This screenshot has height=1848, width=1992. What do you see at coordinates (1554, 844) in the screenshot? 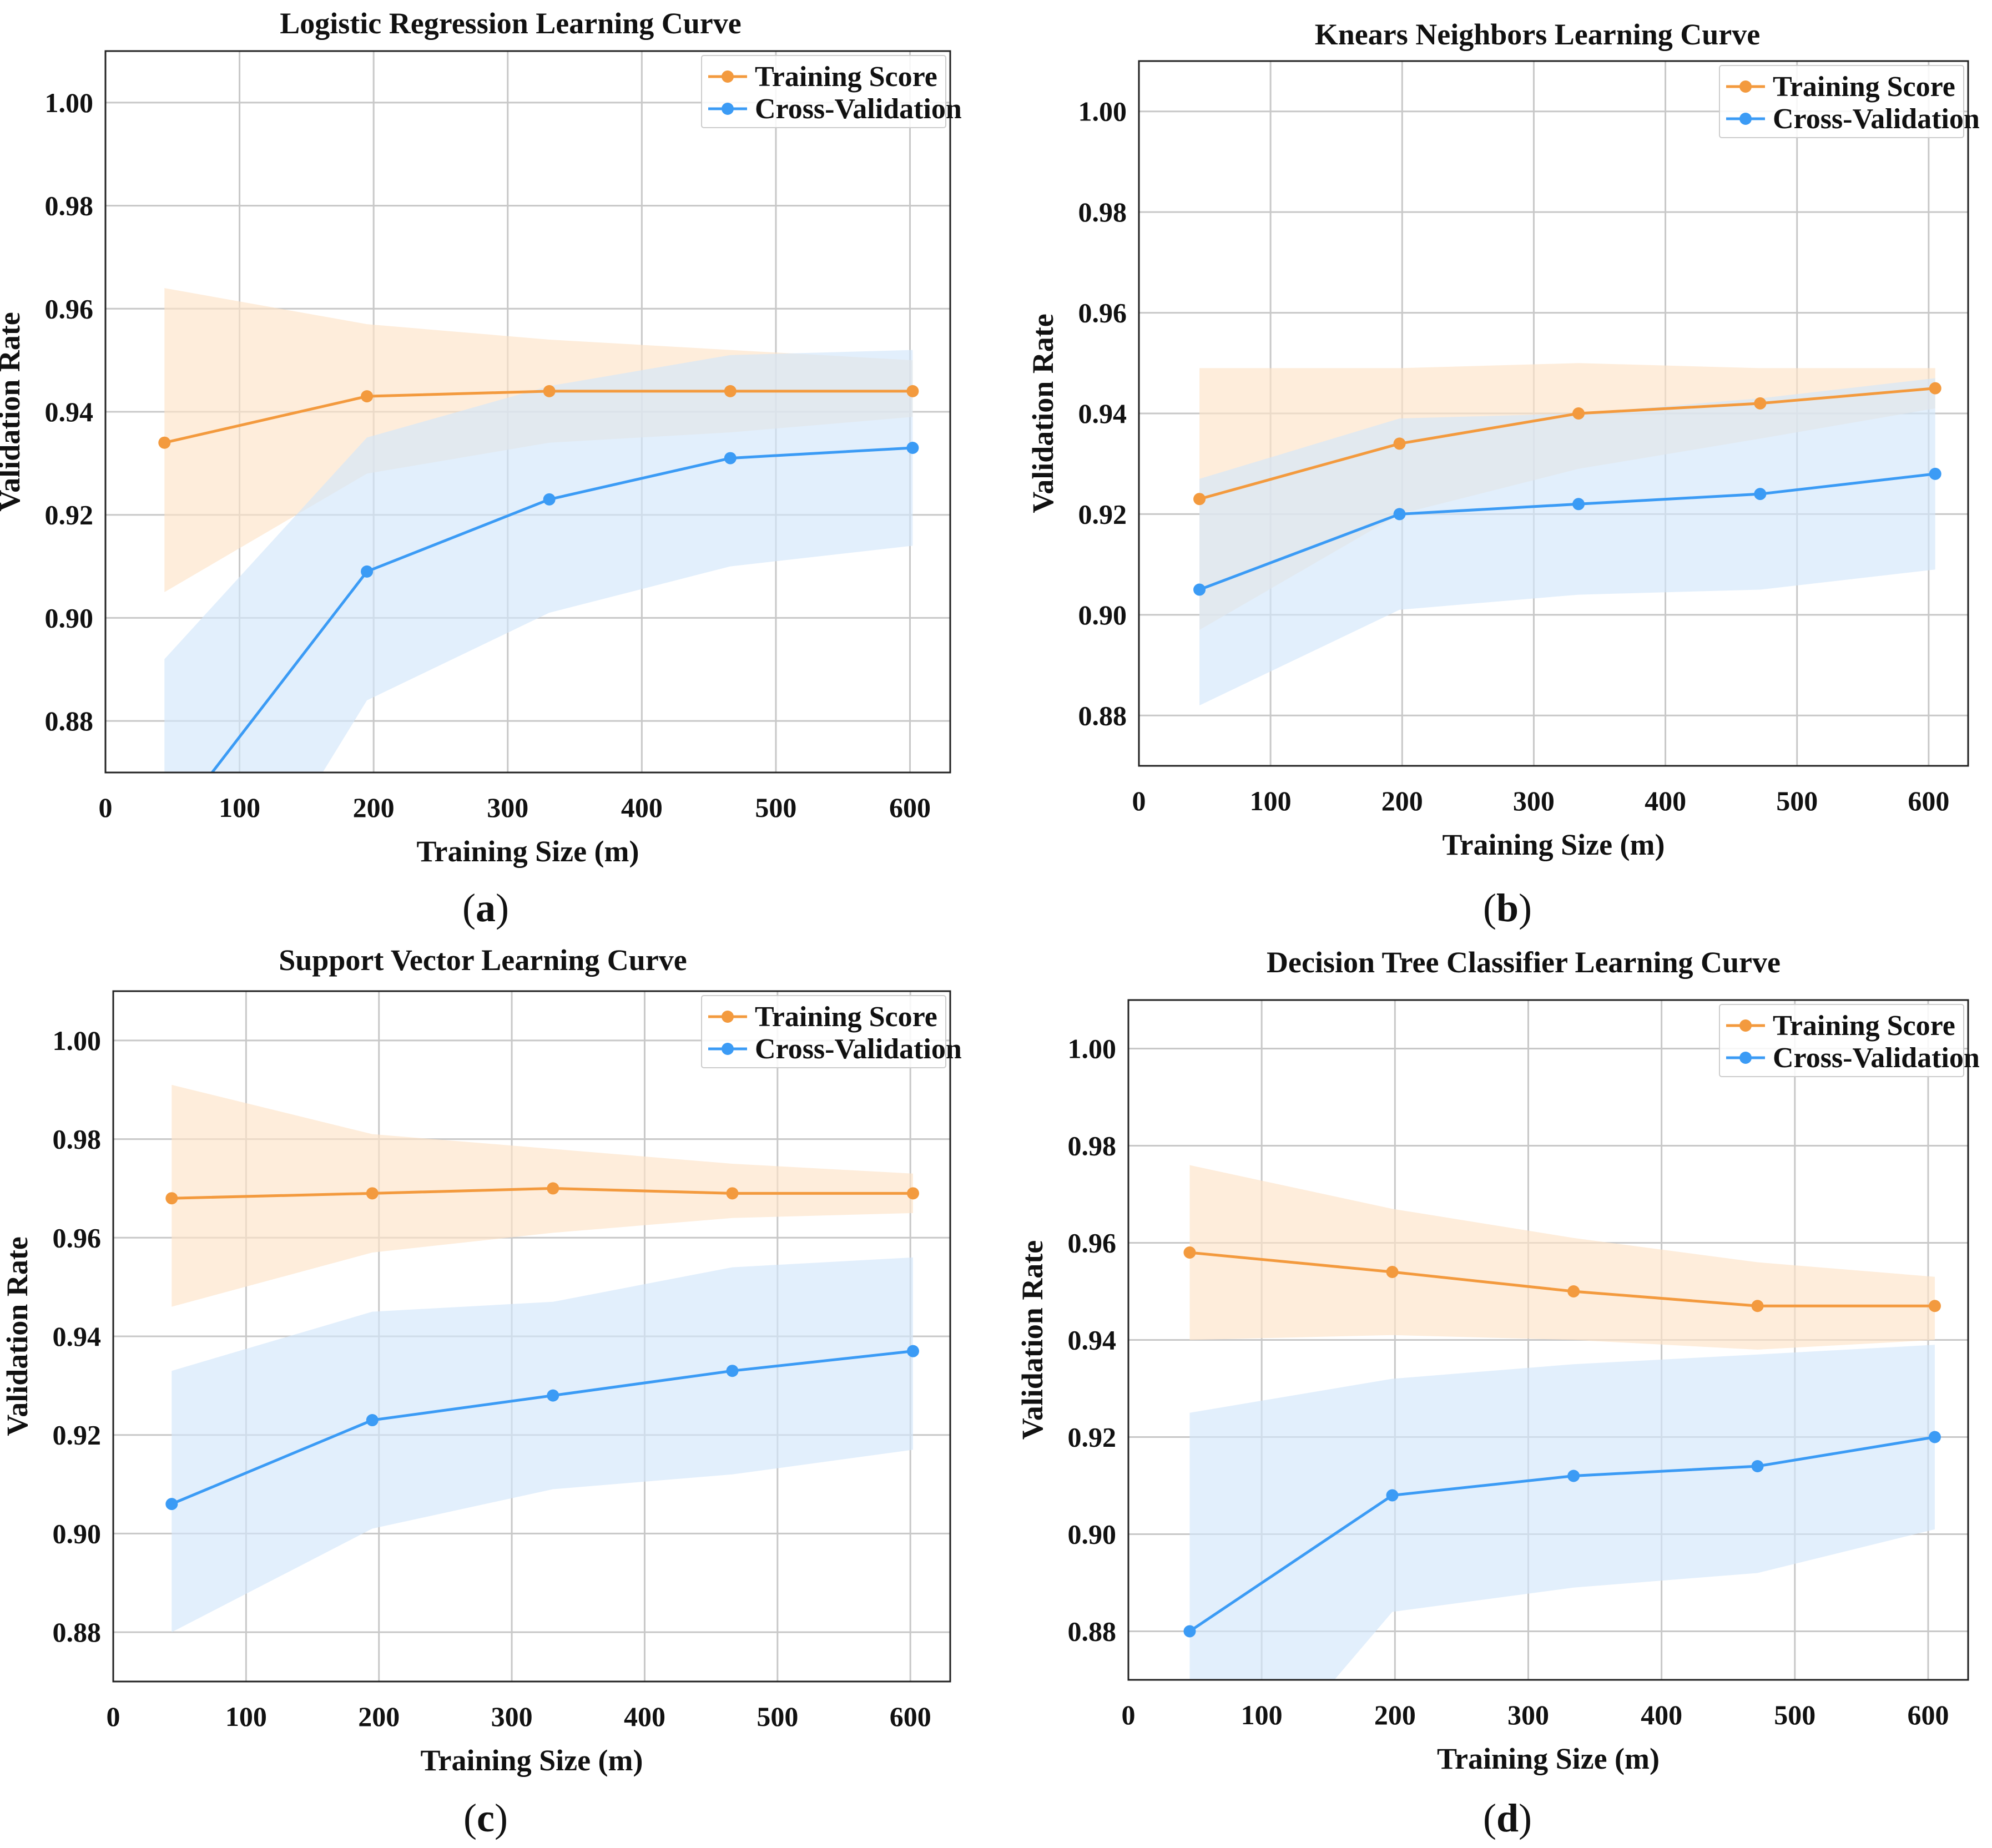
I see `x-axis-label: Training Size (m)` at bounding box center [1554, 844].